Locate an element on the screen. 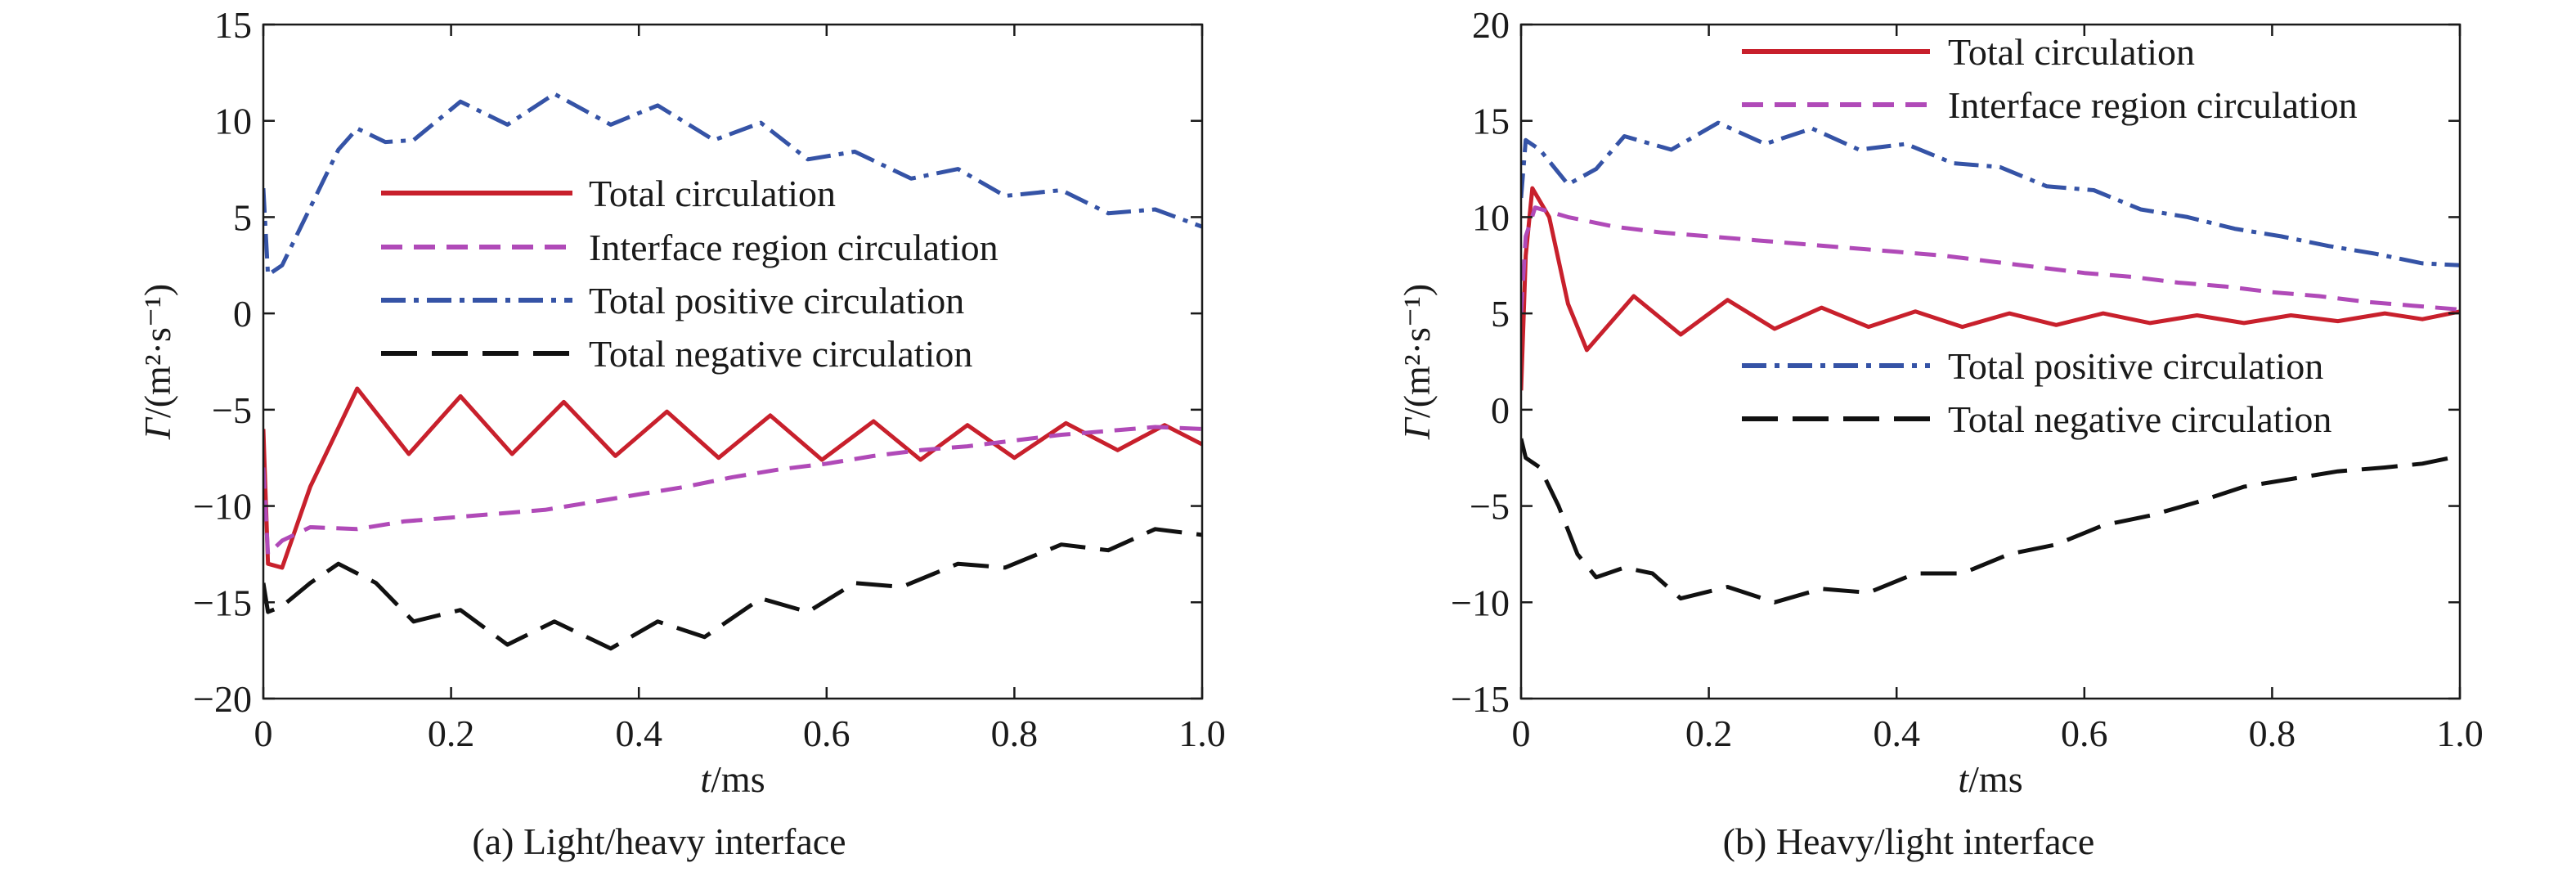  chart-b-caption: (b) Heavy/light interface is located at coordinates (1909, 841).